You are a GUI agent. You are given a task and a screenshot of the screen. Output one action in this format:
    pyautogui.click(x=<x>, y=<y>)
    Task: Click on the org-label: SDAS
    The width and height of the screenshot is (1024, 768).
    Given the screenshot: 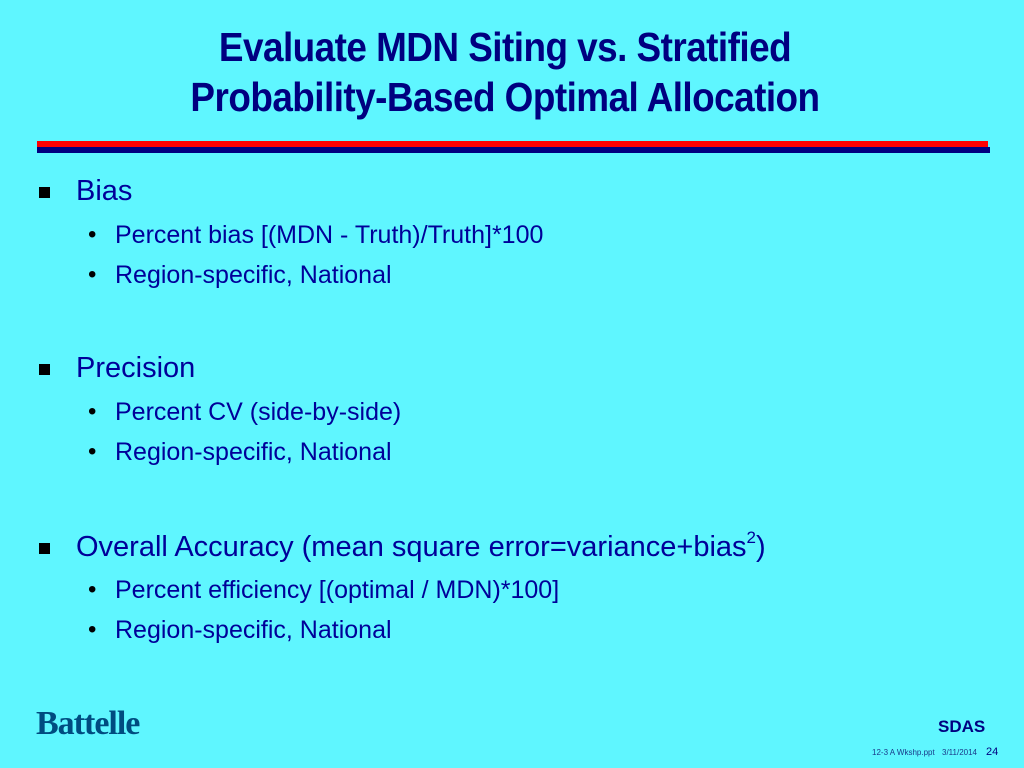 What is the action you would take?
    pyautogui.click(x=962, y=726)
    